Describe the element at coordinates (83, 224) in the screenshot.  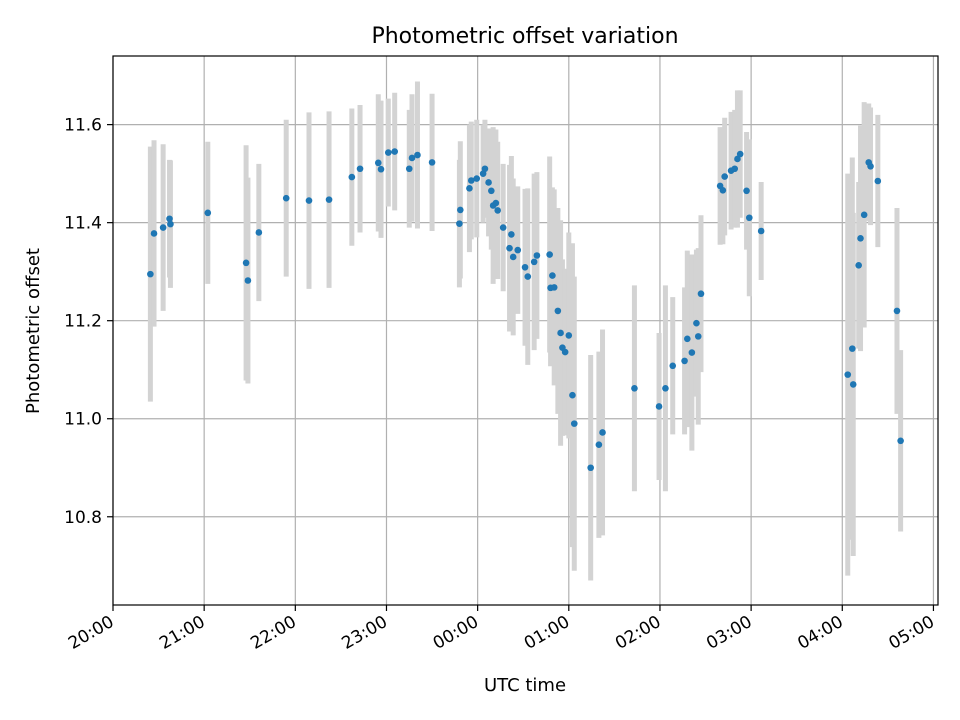
I see `y-tick-label: 11.4` at that location.